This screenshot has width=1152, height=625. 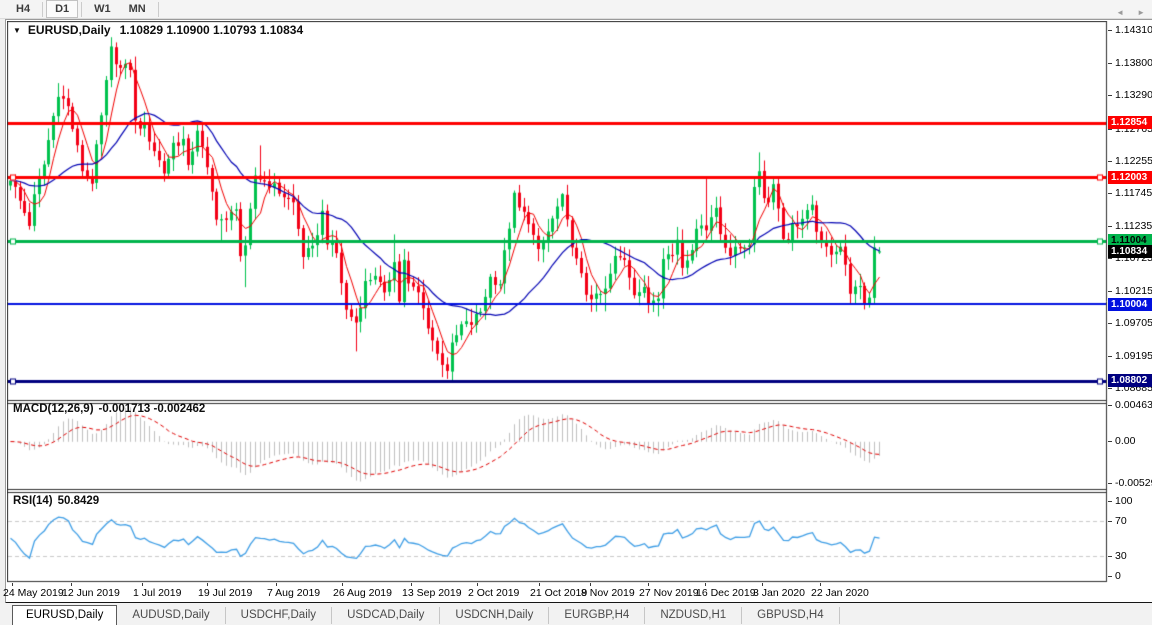 What do you see at coordinates (608, 593) in the screenshot?
I see `date-label: 8 Nov 2019` at bounding box center [608, 593].